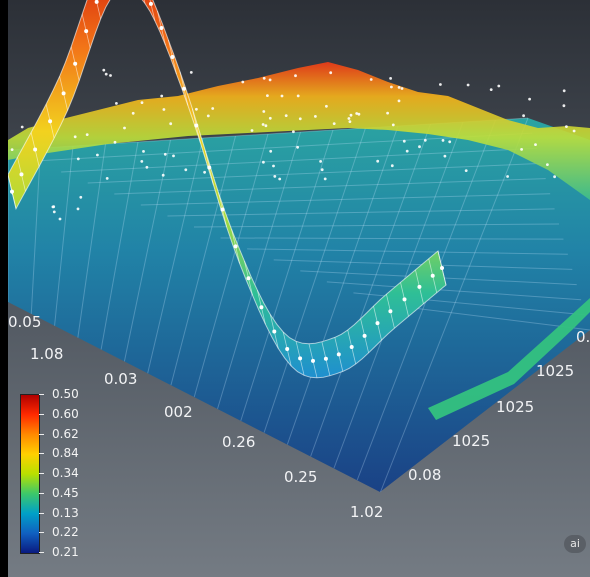 The height and width of the screenshot is (577, 590). Describe the element at coordinates (424, 475) in the screenshot. I see `right-tick-1: 0.08` at that location.